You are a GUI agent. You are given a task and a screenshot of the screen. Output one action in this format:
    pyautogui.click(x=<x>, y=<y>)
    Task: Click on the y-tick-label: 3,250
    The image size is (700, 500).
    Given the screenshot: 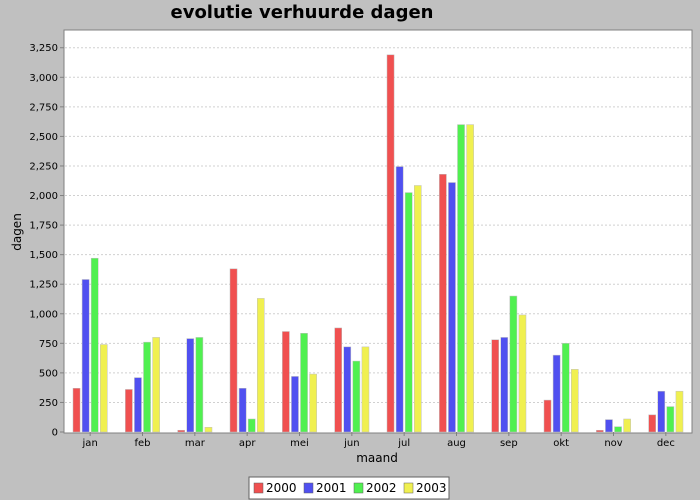 What is the action you would take?
    pyautogui.click(x=43, y=48)
    